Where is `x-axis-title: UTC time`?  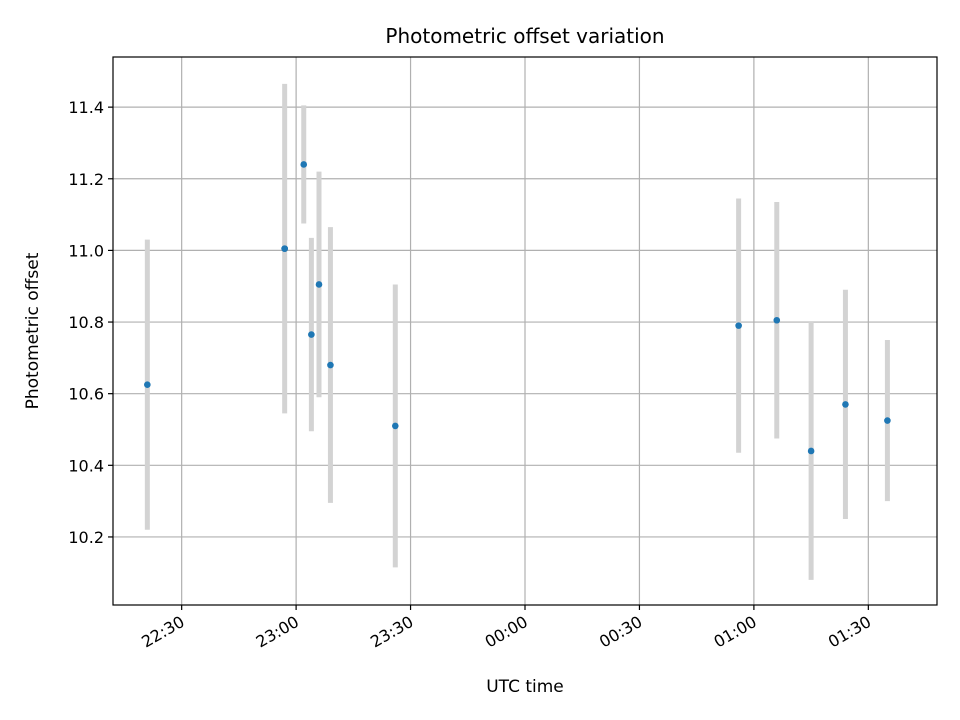 x-axis-title: UTC time is located at coordinates (525, 687).